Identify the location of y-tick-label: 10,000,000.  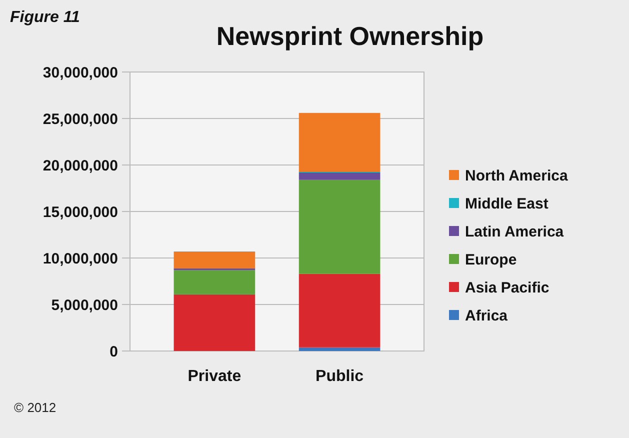
(80, 259).